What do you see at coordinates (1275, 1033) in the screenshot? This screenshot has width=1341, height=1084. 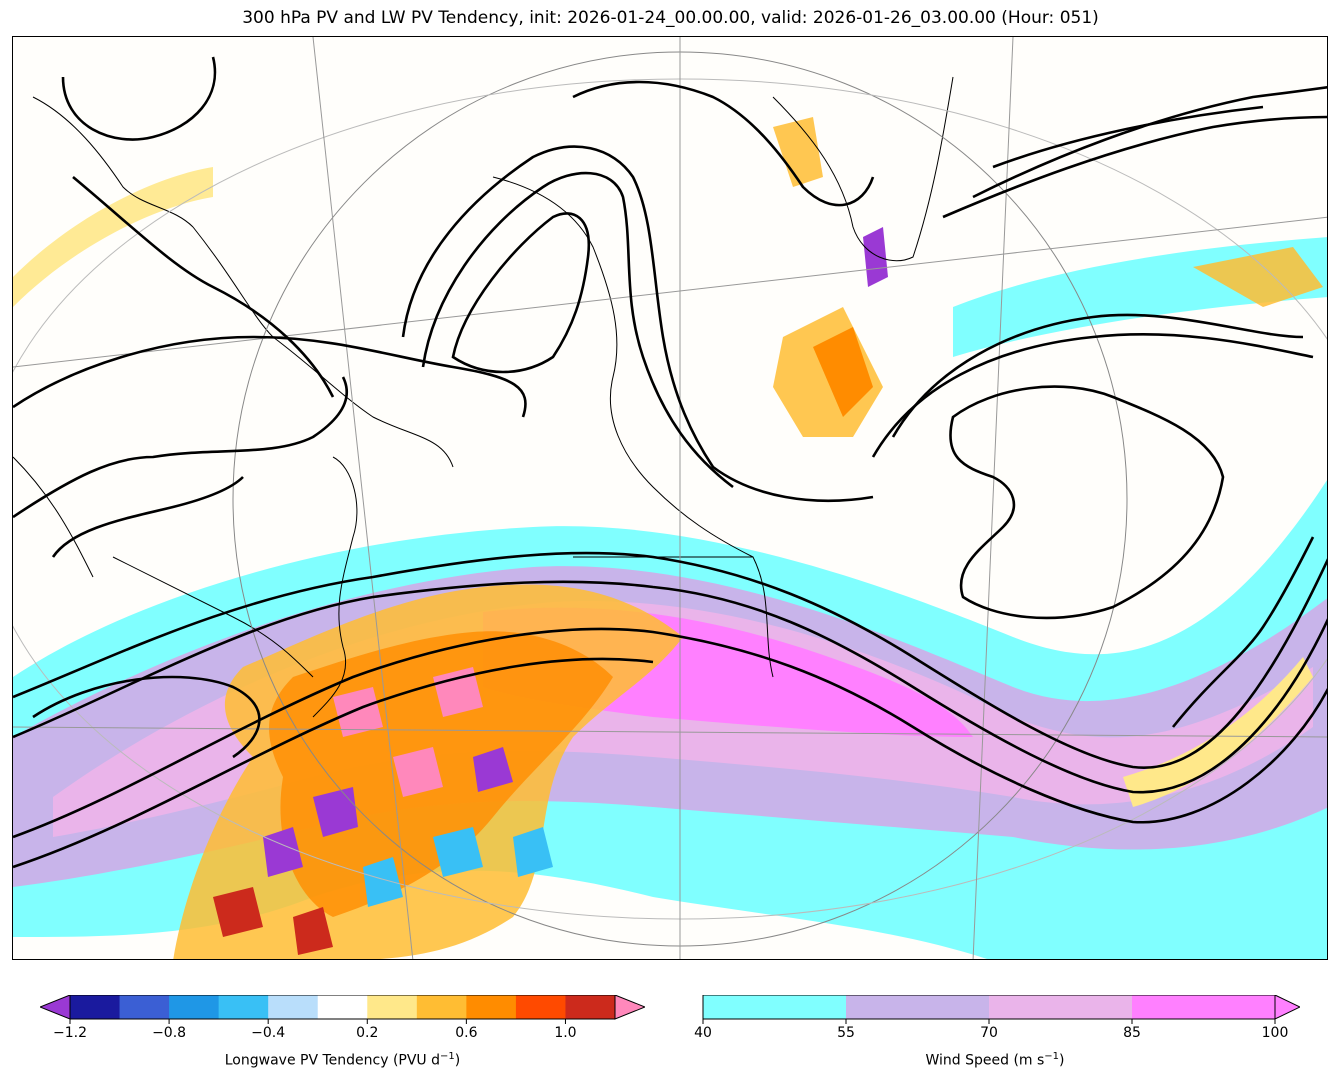 I see `wind-speed-tick-label: 100` at bounding box center [1275, 1033].